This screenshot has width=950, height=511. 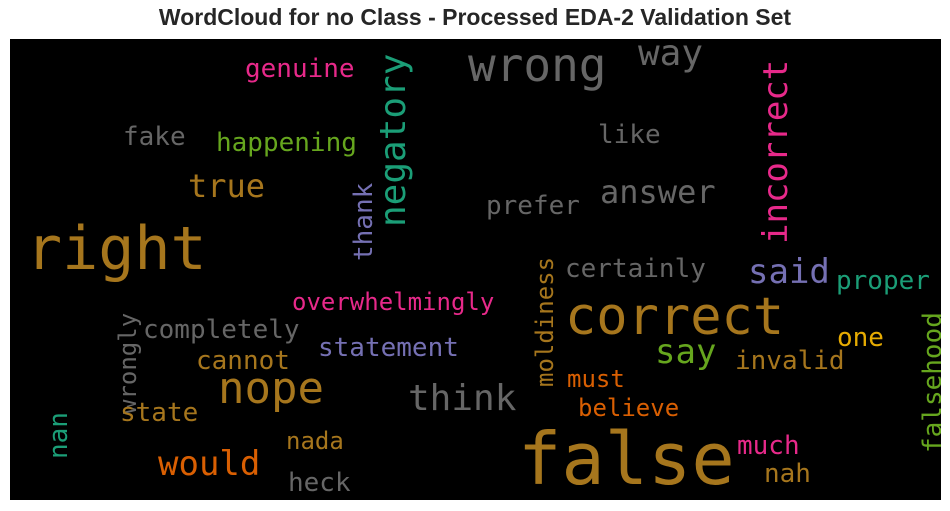 I want to click on word-incorrect: incorrect, so click(x=776, y=152).